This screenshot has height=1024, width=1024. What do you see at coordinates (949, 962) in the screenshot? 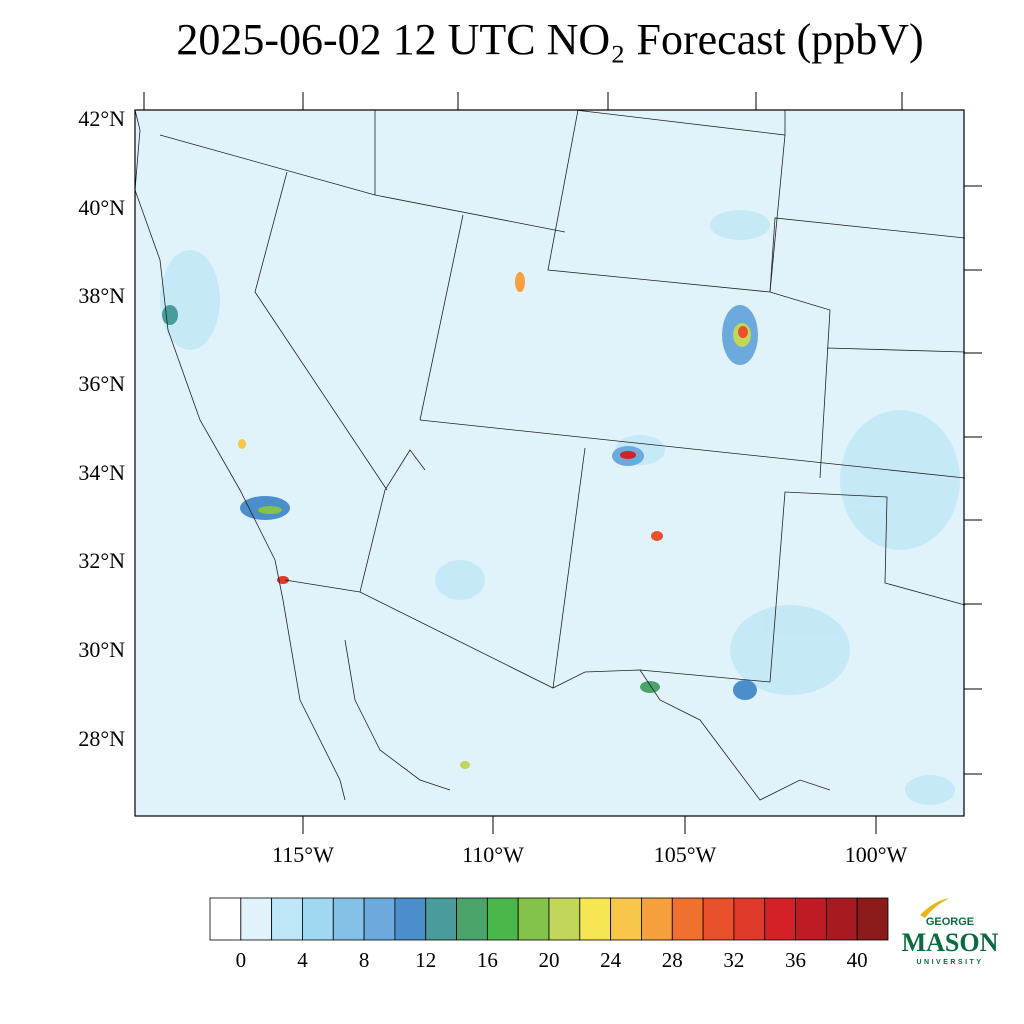
I see `logo-bottom: UNIVERSITY` at bounding box center [949, 962].